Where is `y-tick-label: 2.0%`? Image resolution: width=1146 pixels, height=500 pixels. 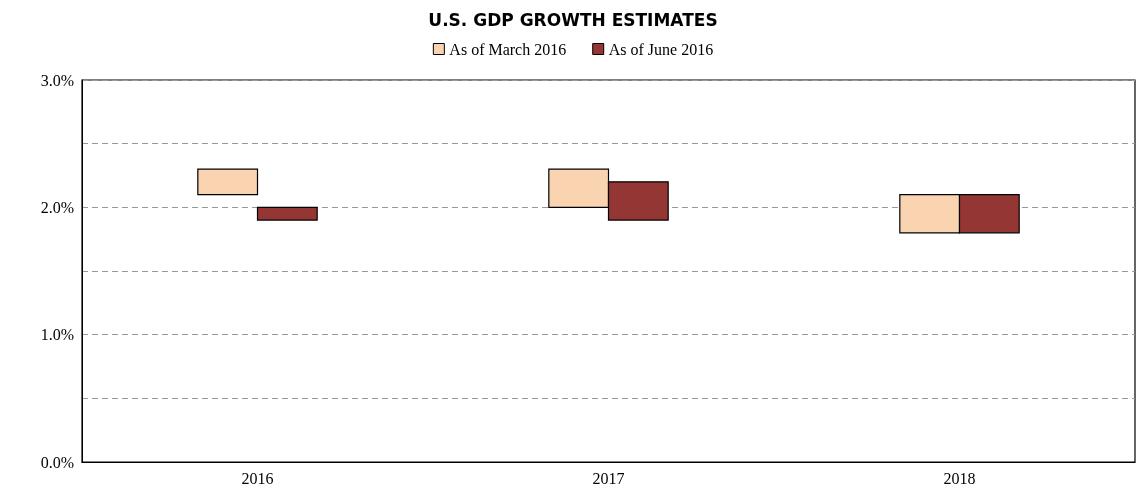
y-tick-label: 2.0% is located at coordinates (57, 207).